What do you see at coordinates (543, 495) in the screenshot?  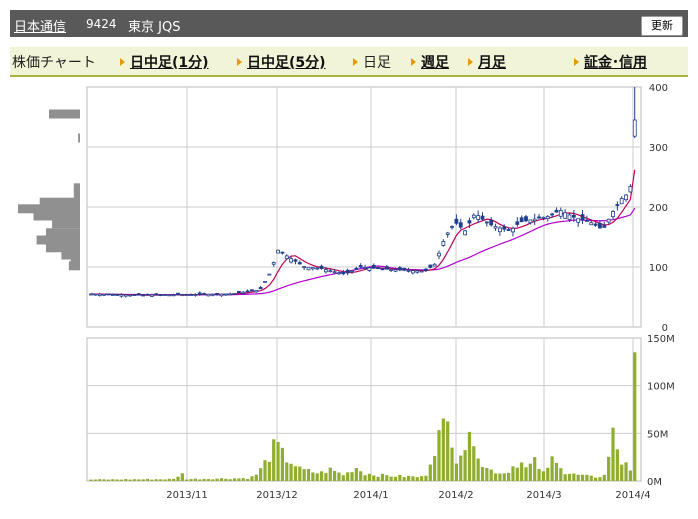 I see `date-tick-label: 2014/3` at bounding box center [543, 495].